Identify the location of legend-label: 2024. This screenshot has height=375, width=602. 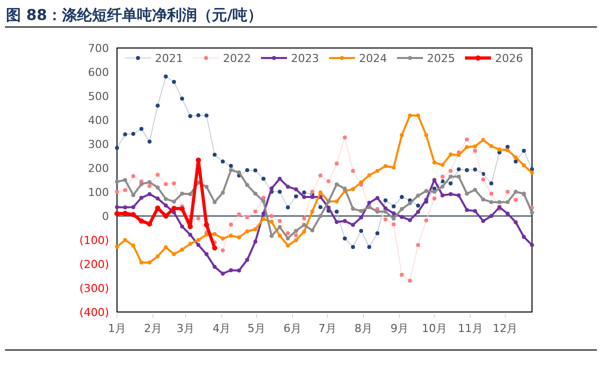
(373, 58).